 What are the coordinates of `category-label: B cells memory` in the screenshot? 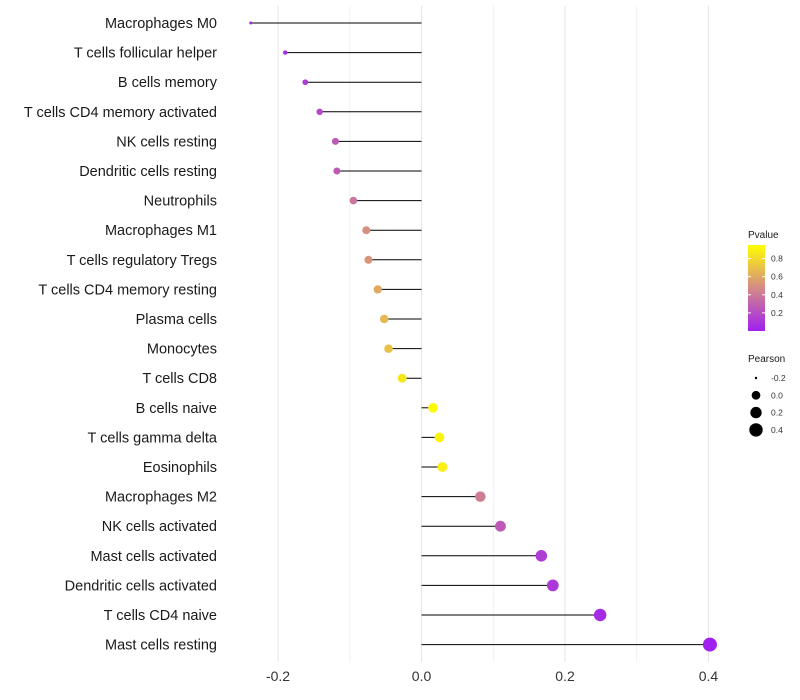 It's located at (168, 83).